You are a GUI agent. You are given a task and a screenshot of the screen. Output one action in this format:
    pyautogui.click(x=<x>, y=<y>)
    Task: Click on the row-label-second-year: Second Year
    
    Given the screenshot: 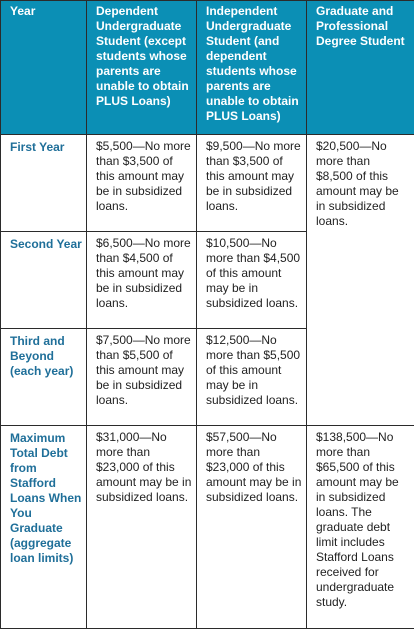 What is the action you would take?
    pyautogui.click(x=43, y=280)
    